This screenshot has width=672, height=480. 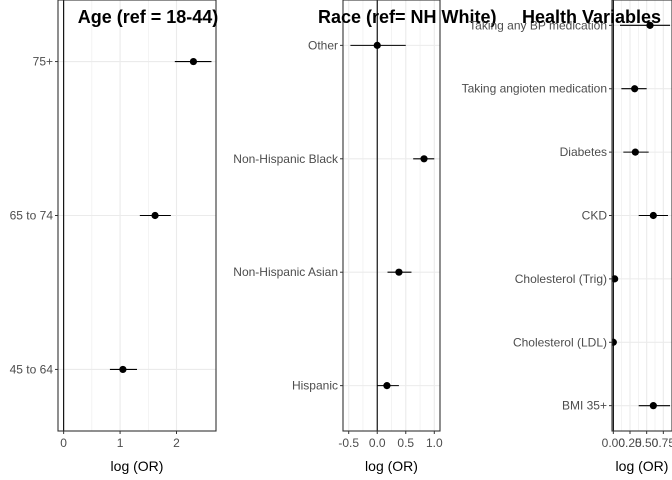 What do you see at coordinates (315, 386) in the screenshot?
I see `y-tick-label: Hispanic` at bounding box center [315, 386].